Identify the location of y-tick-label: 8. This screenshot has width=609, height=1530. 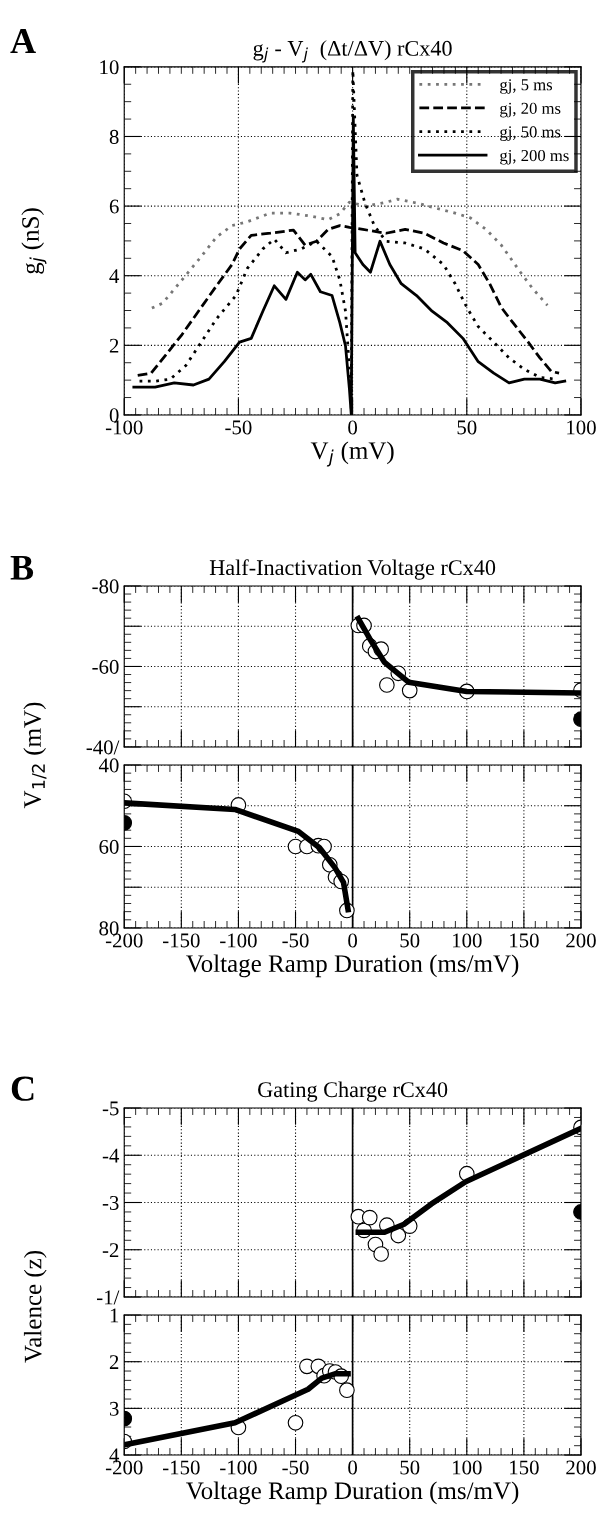
(114, 136).